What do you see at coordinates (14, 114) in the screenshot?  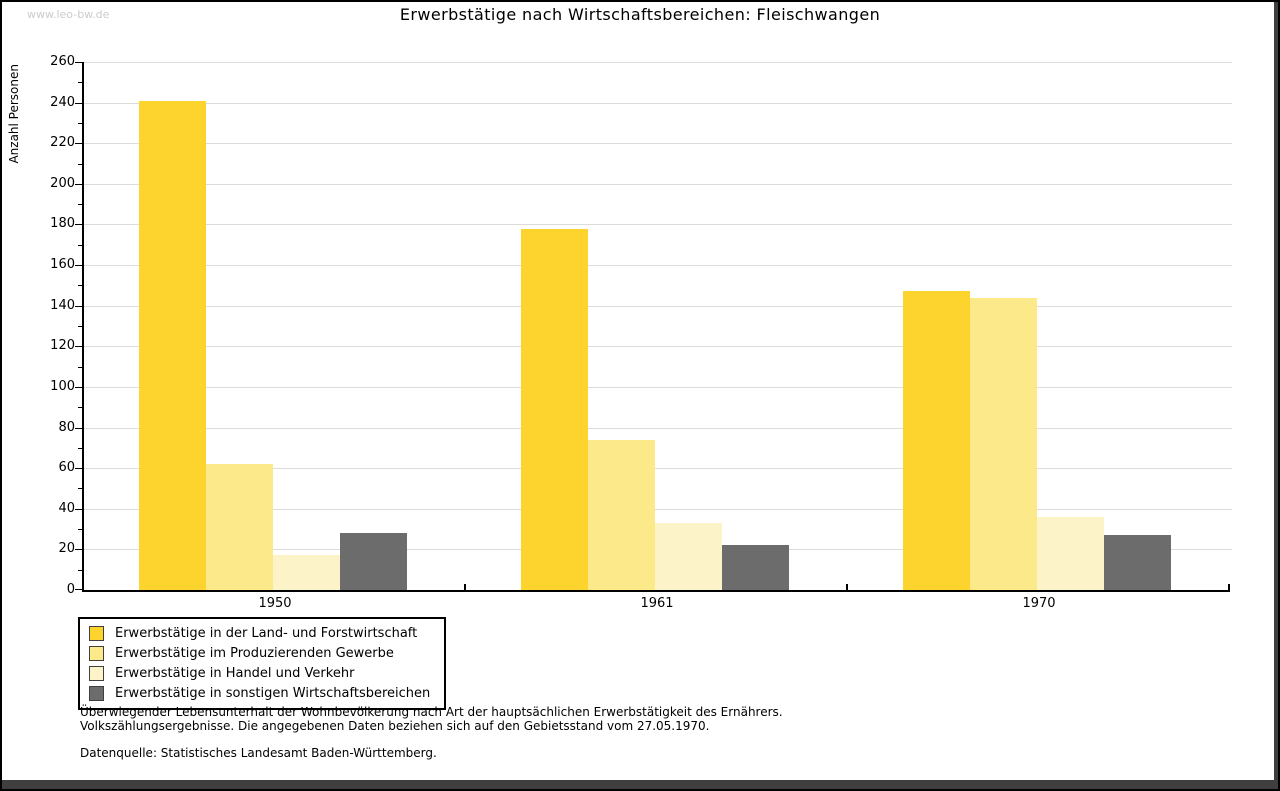 I see `y-axis-title: Anzahl Personen` at bounding box center [14, 114].